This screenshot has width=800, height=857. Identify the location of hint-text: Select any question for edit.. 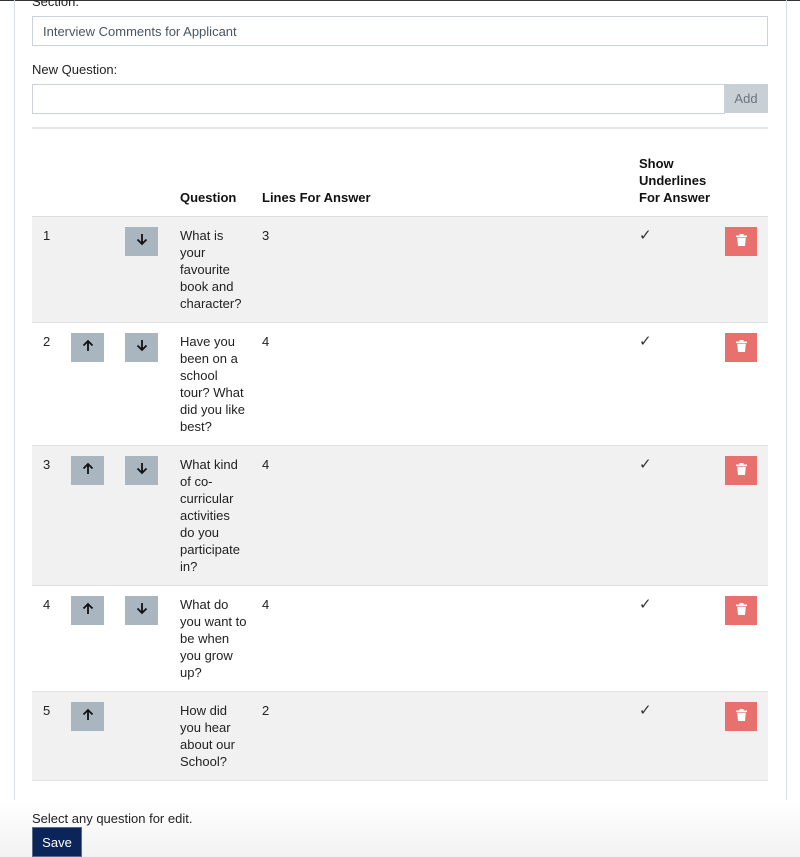
(112, 818).